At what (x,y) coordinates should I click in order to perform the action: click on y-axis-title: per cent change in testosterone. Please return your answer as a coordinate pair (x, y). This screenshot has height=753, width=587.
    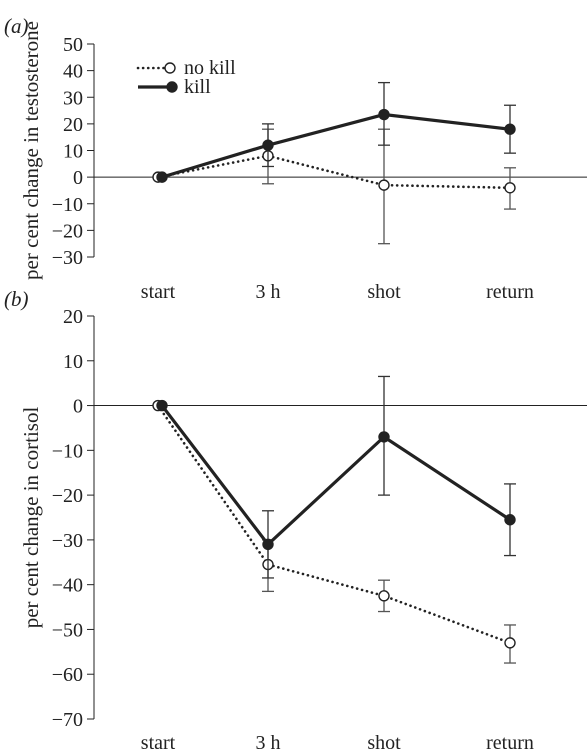
    Looking at the image, I should click on (31, 150).